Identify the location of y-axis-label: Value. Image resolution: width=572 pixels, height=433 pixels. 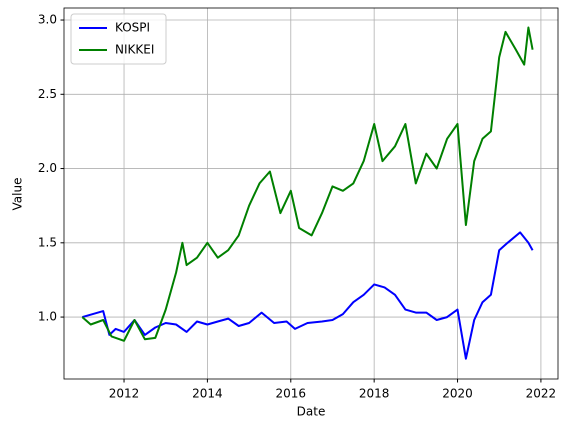
(18, 194).